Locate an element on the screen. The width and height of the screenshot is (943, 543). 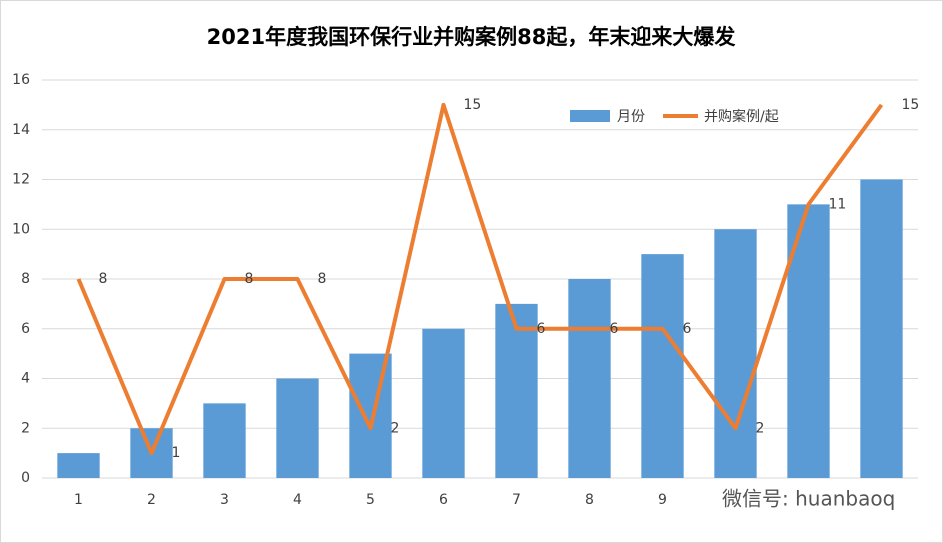
x-tick-label: 6 is located at coordinates (443, 500).